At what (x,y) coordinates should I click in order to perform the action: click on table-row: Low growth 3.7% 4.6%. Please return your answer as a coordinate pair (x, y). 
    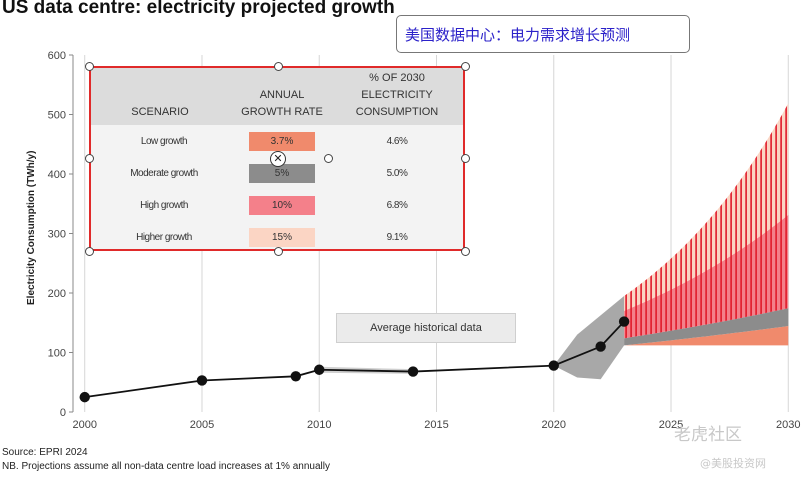
    Looking at the image, I should click on (277, 142).